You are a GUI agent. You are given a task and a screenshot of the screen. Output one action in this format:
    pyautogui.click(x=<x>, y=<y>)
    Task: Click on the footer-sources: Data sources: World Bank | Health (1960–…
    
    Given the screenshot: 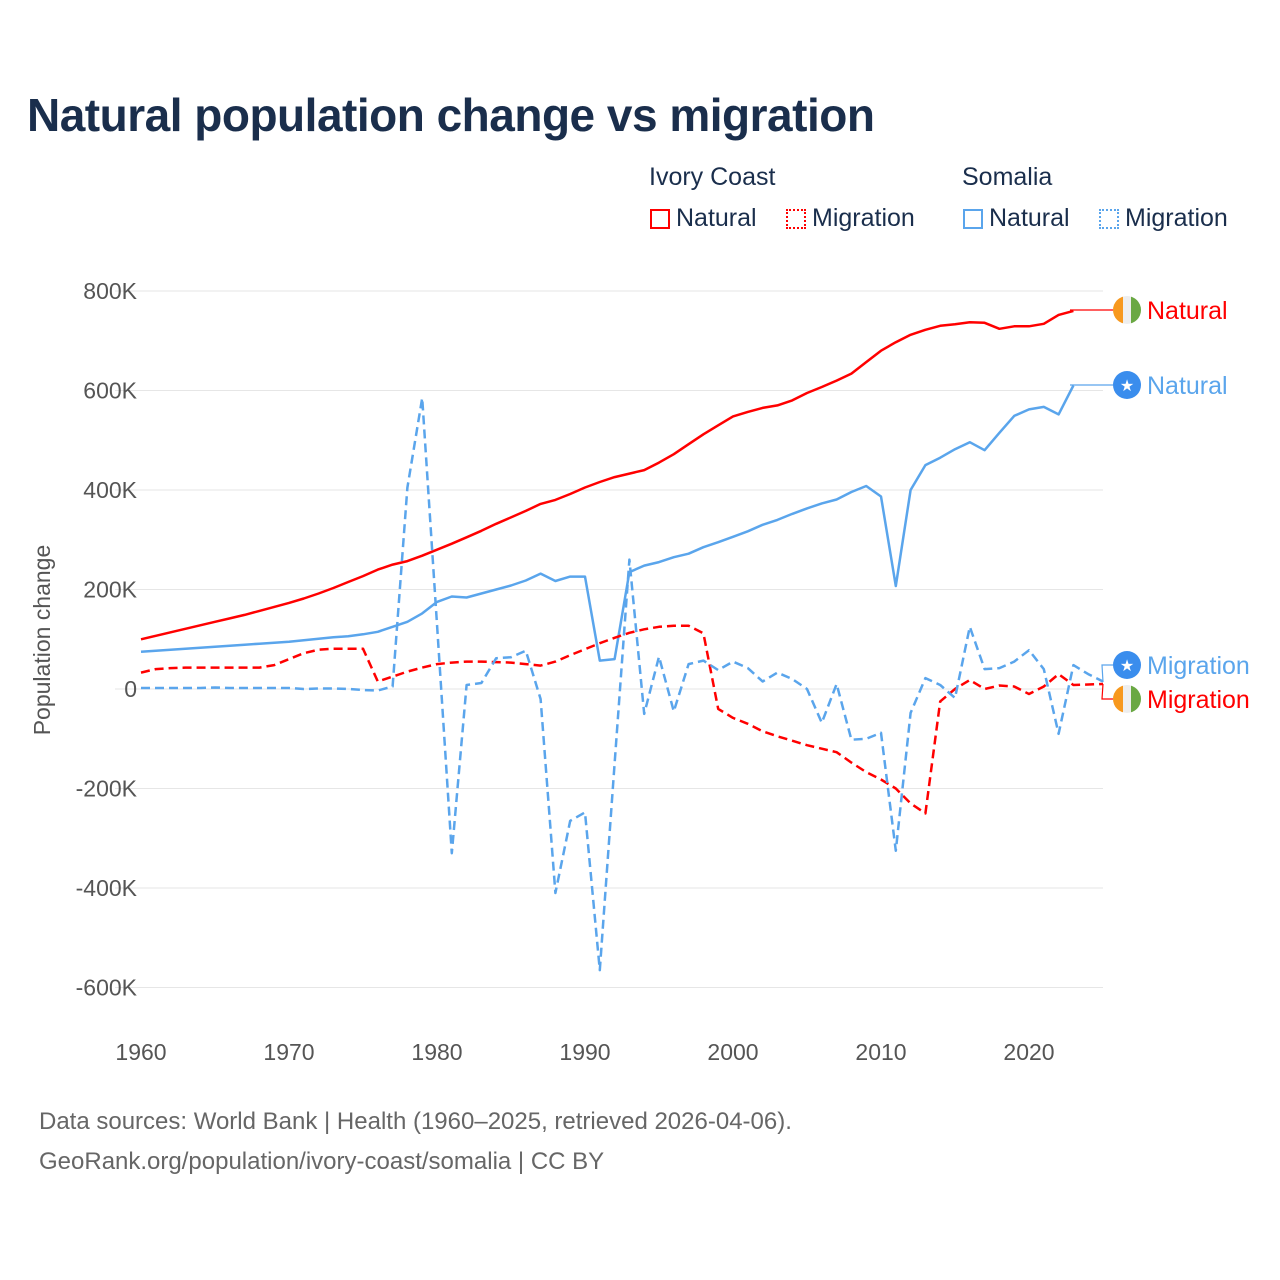 What is the action you would take?
    pyautogui.click(x=415, y=1121)
    